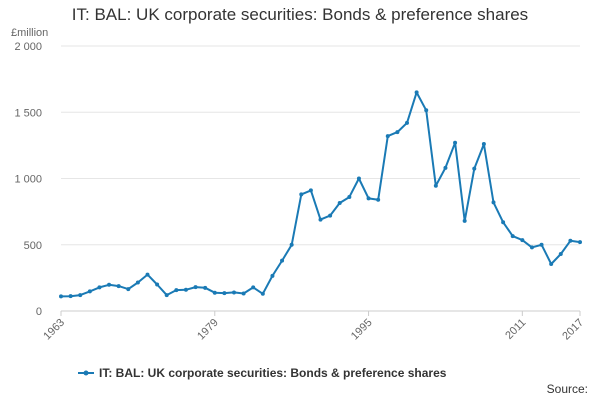  I want to click on x-tick-label: 2011, so click(515, 329).